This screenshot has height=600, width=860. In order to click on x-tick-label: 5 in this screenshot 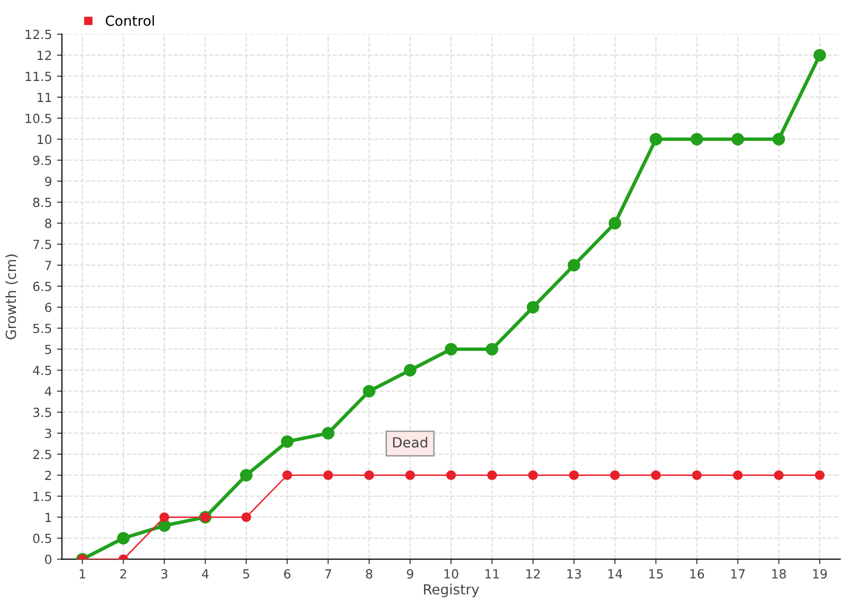, I will do `click(246, 574)`.